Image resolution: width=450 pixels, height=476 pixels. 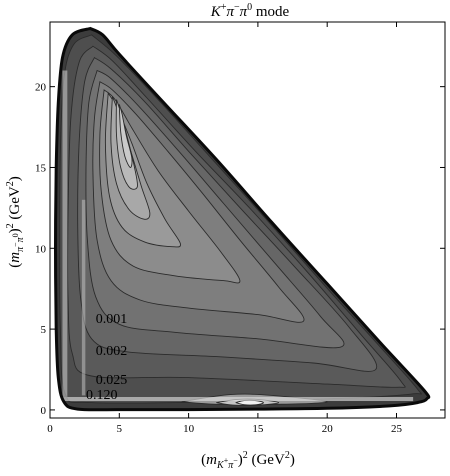 I want to click on x-tick-label-3: 15, so click(x=258, y=429).